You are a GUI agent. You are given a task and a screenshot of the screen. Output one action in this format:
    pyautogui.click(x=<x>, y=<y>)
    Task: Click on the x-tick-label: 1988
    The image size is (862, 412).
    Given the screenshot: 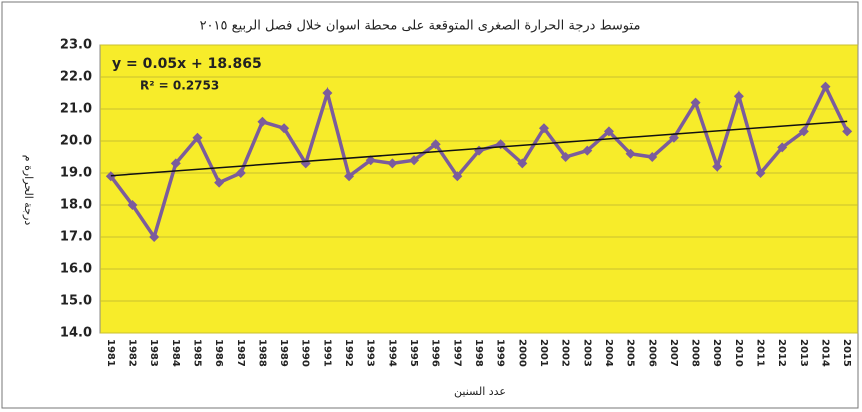 What is the action you would take?
    pyautogui.click(x=261, y=353)
    